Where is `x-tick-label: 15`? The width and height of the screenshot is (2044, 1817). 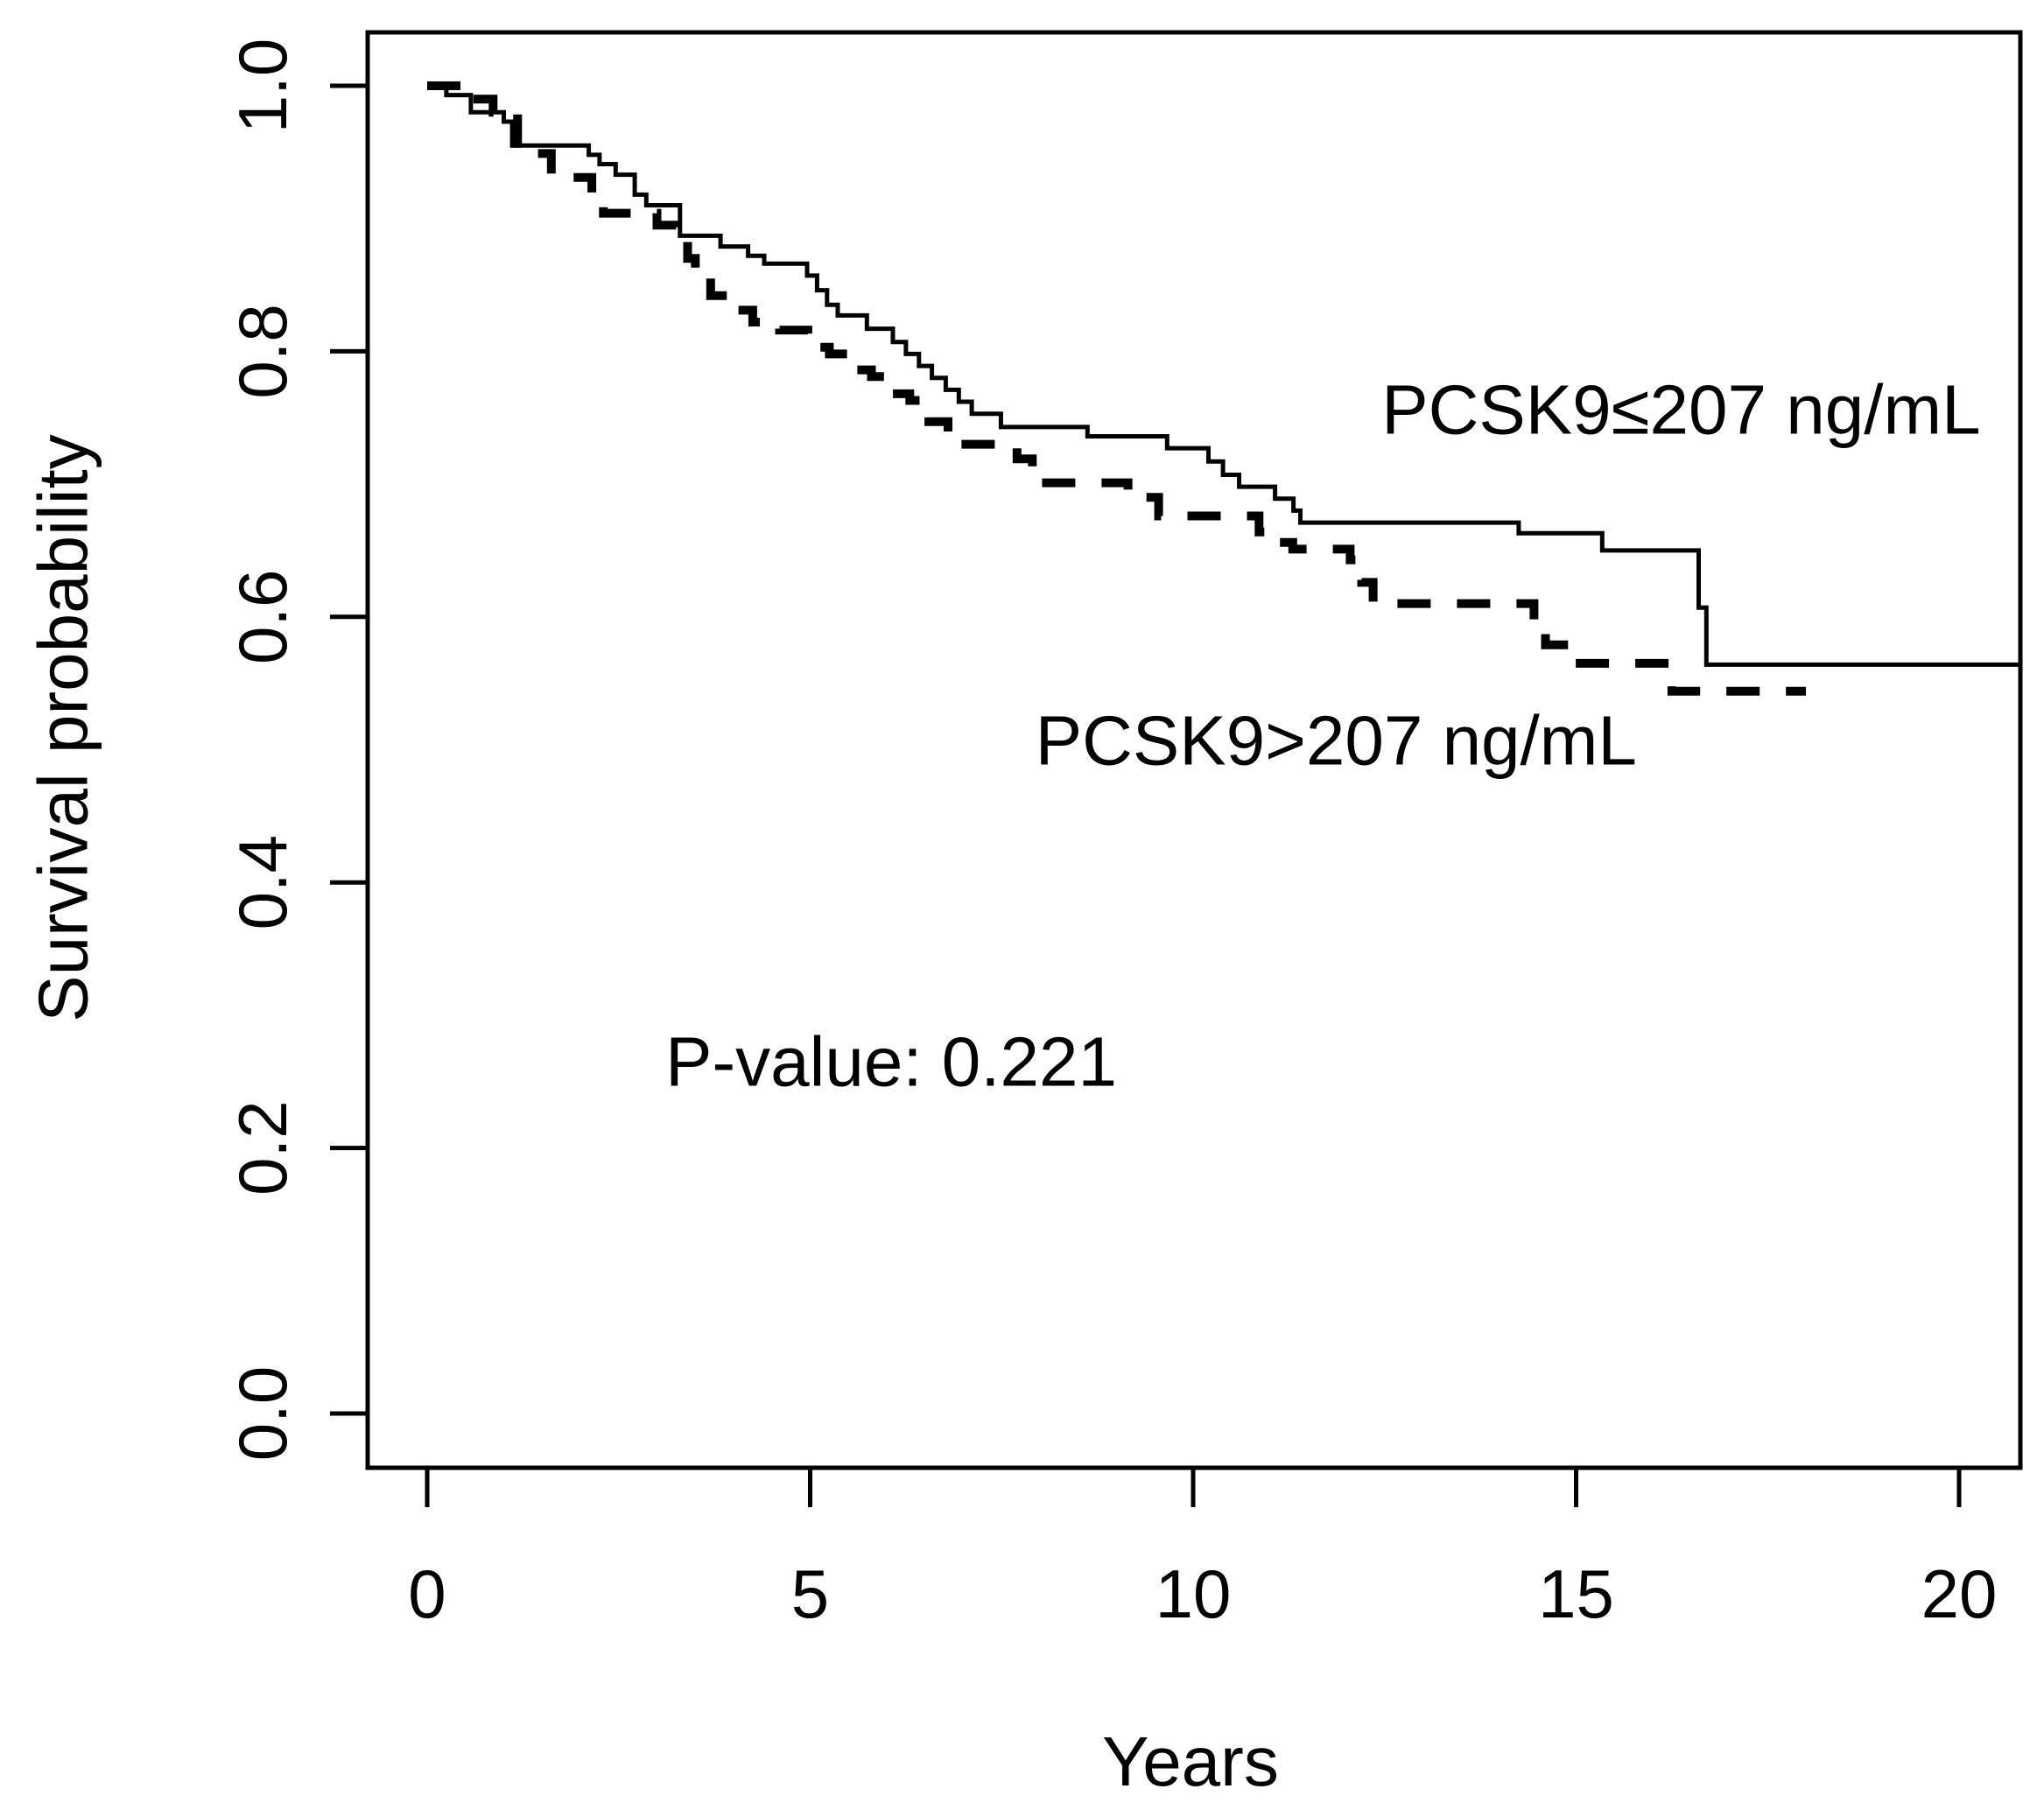 x-tick-label: 15 is located at coordinates (1576, 1594).